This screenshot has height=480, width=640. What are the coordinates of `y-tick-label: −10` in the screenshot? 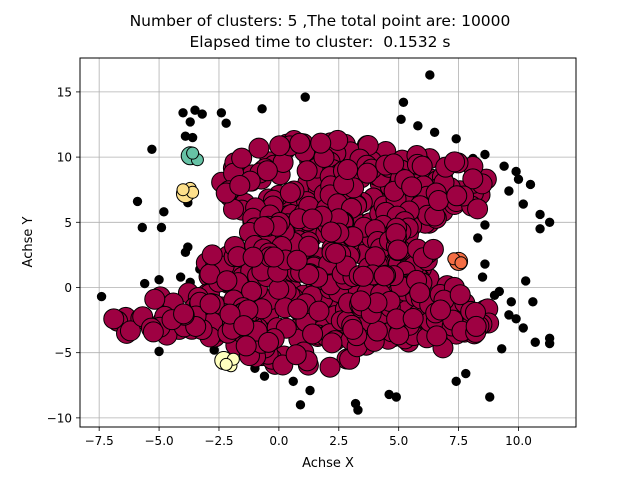 It's located at (59, 418).